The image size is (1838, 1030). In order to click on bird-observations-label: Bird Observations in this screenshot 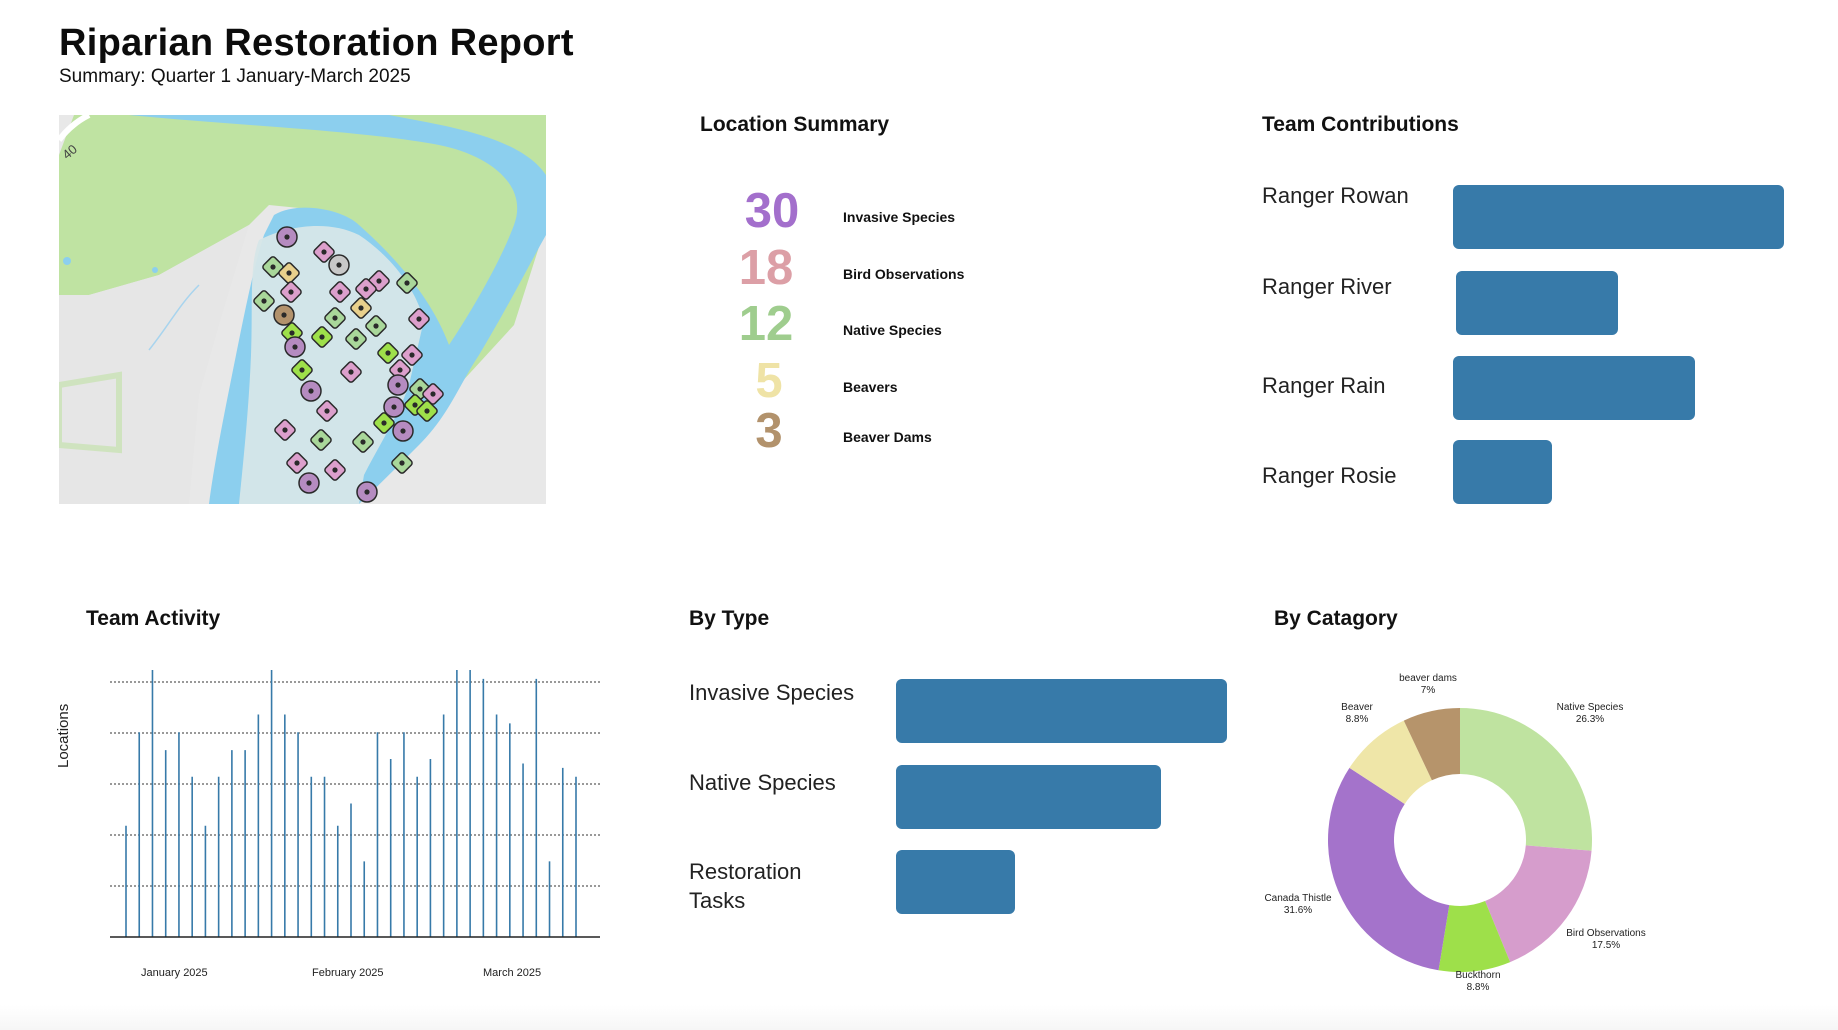, I will do `click(904, 274)`.